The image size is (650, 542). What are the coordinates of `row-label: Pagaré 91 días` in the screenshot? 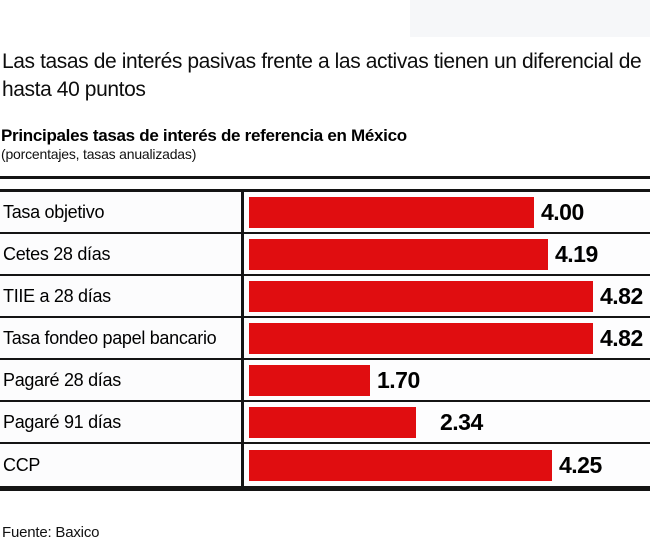 It's located at (122, 422).